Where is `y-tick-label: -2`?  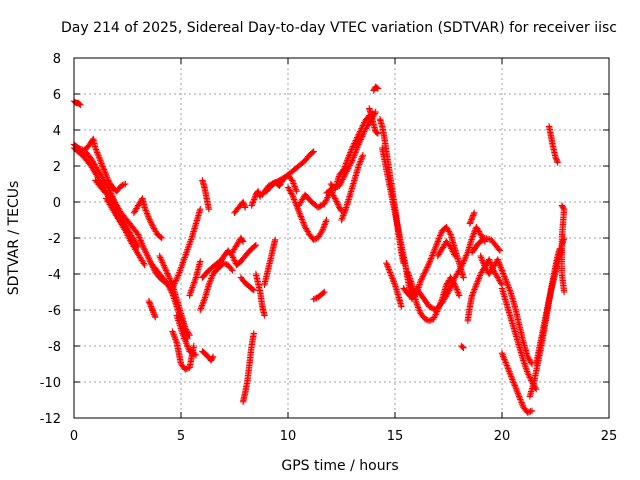
y-tick-label: -2 is located at coordinates (54, 239).